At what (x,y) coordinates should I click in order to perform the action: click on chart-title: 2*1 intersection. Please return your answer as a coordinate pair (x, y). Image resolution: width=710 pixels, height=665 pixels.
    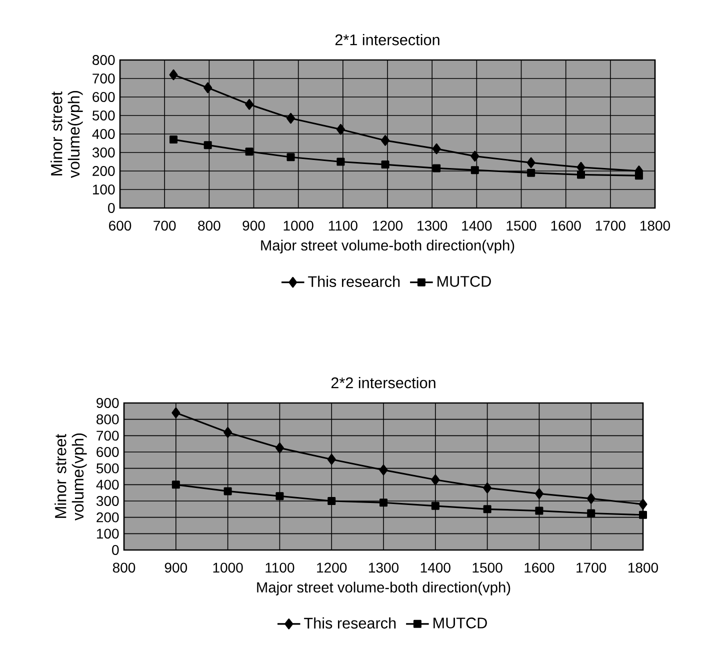
    Looking at the image, I should click on (387, 40).